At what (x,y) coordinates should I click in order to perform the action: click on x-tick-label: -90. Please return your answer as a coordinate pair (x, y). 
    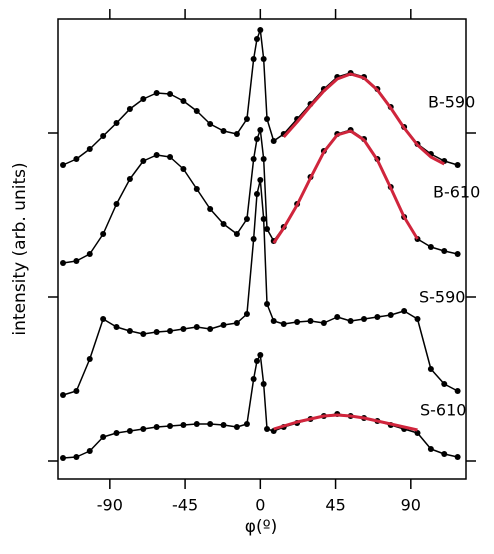
    Looking at the image, I should click on (110, 505).